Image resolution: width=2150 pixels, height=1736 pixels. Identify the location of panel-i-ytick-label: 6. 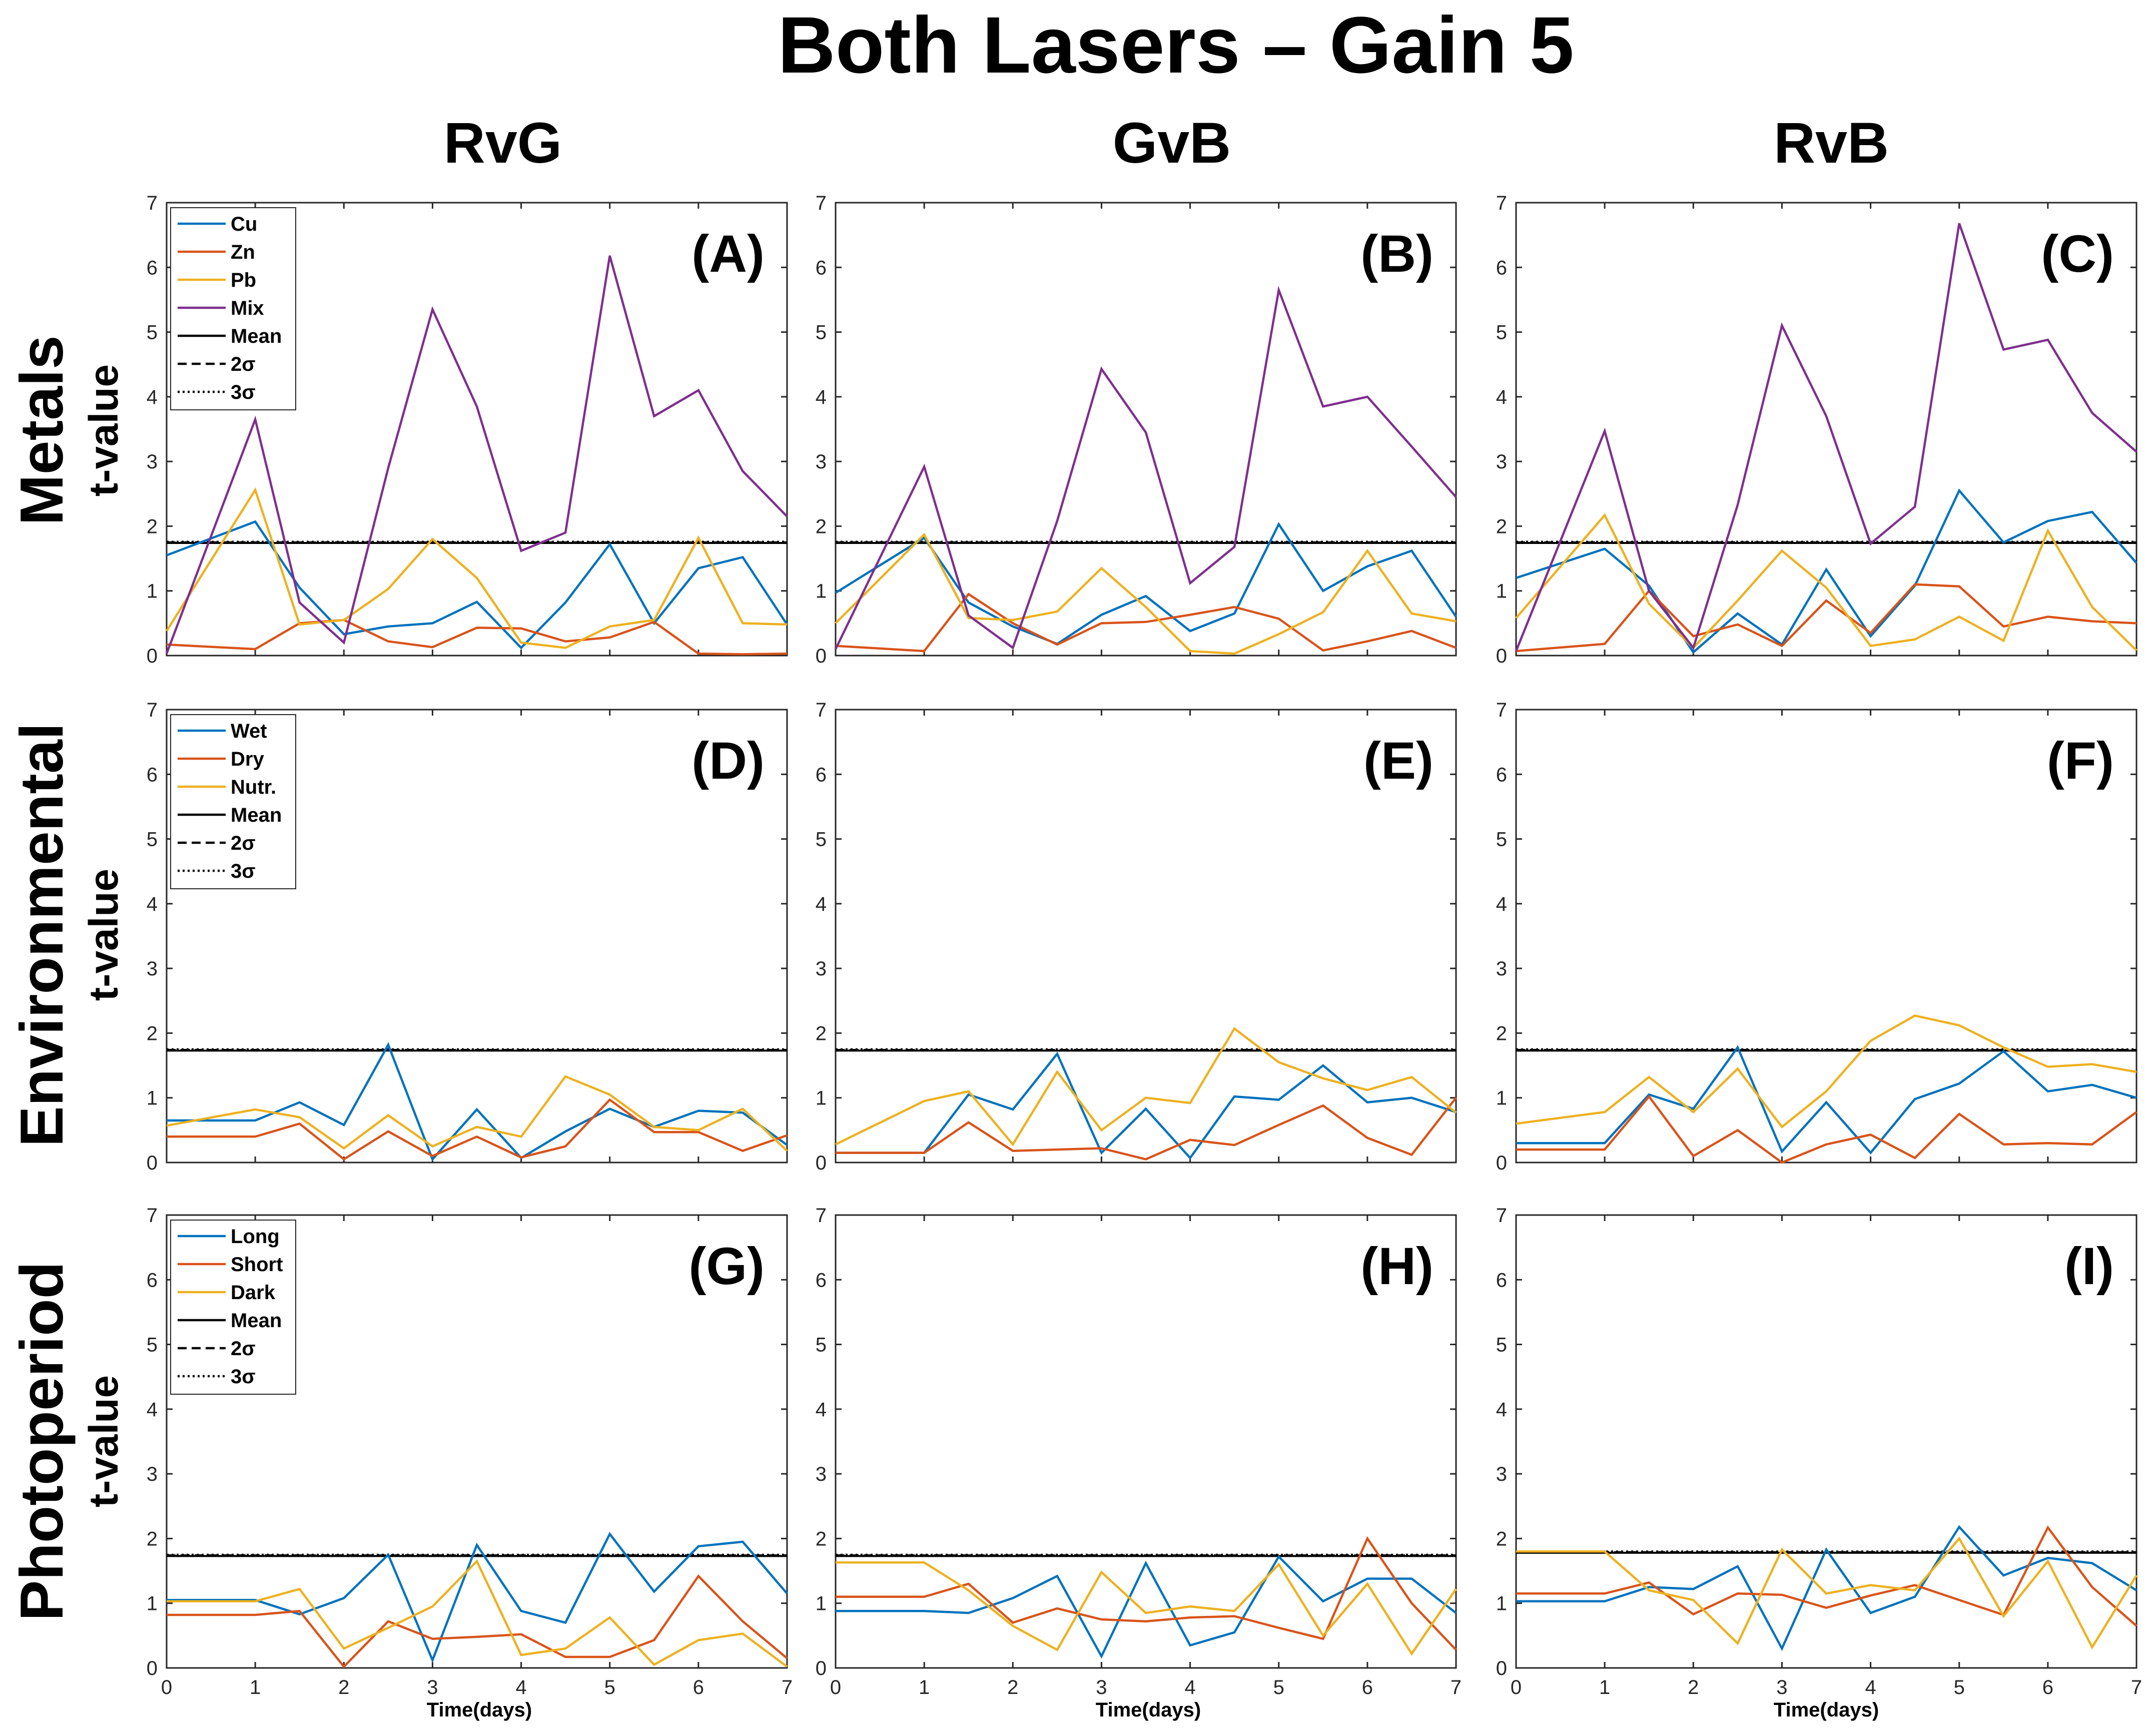
(1501, 1280).